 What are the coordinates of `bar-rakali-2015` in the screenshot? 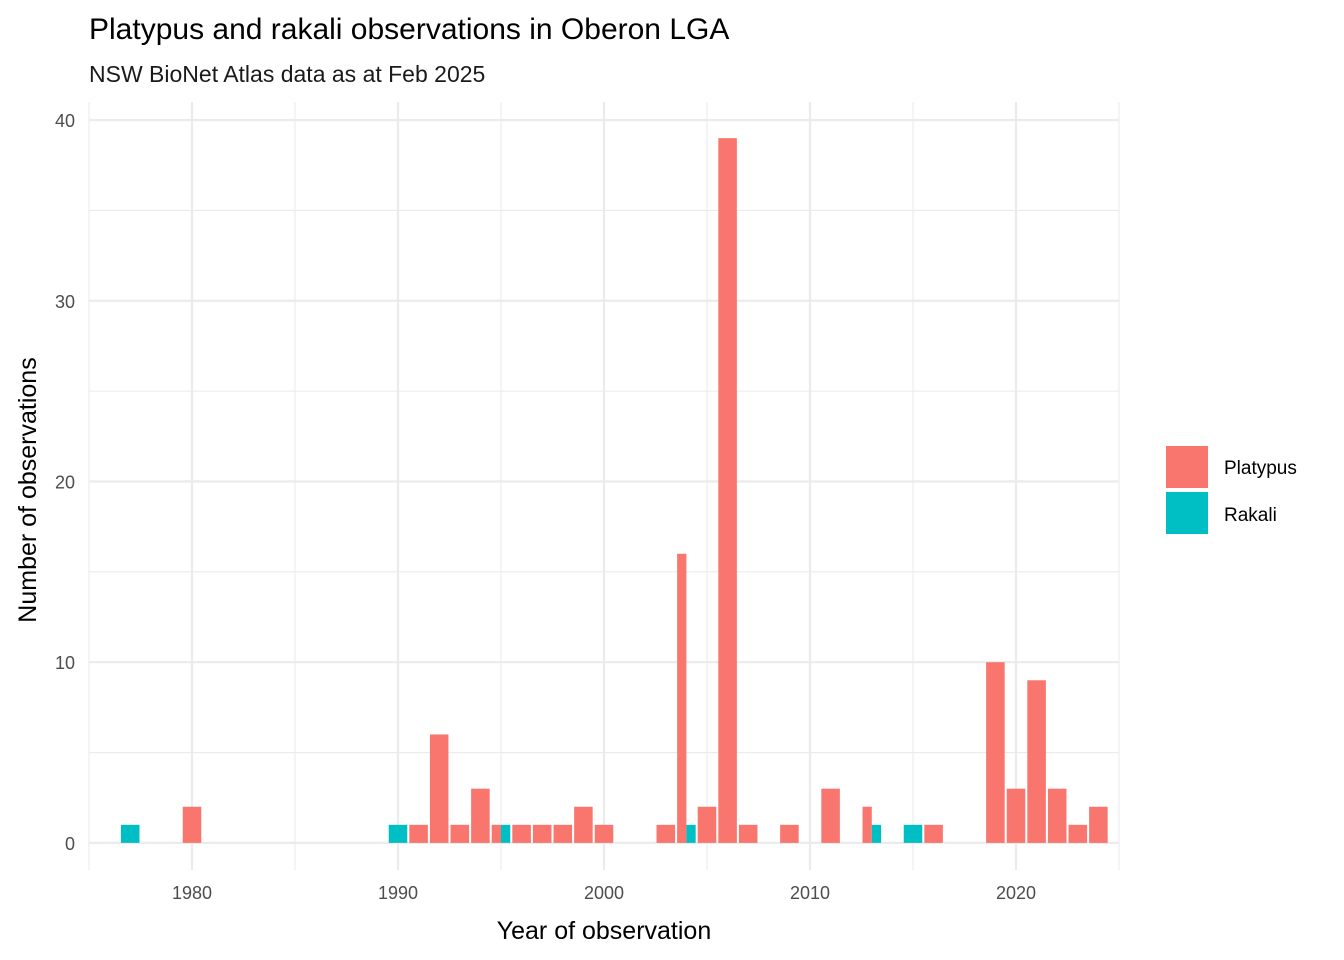 It's located at (913, 833).